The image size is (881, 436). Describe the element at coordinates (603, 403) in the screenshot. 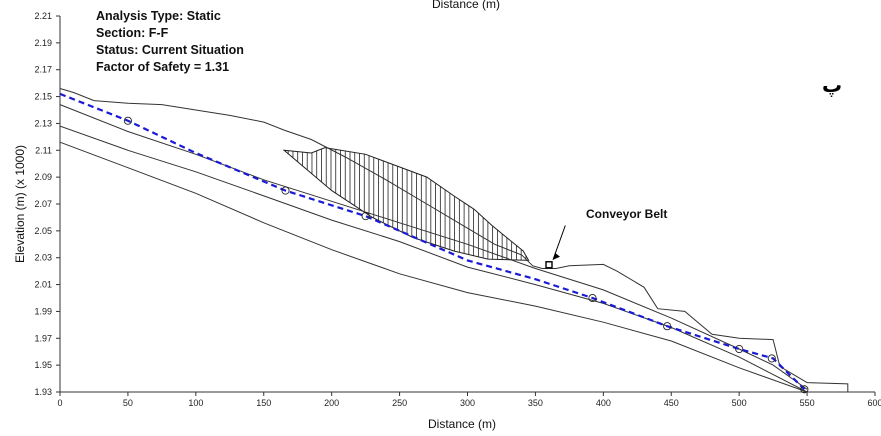

I see `x-tick-label: 400` at that location.